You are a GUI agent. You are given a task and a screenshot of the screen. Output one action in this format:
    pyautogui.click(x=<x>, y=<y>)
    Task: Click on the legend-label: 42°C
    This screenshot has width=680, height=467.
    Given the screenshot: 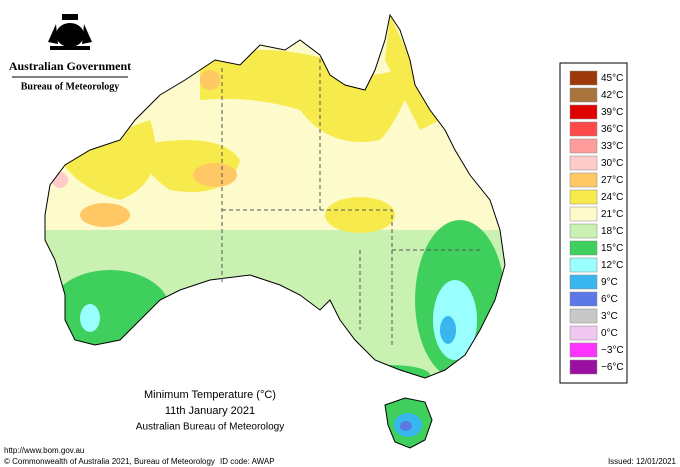 What is the action you would take?
    pyautogui.click(x=612, y=95)
    